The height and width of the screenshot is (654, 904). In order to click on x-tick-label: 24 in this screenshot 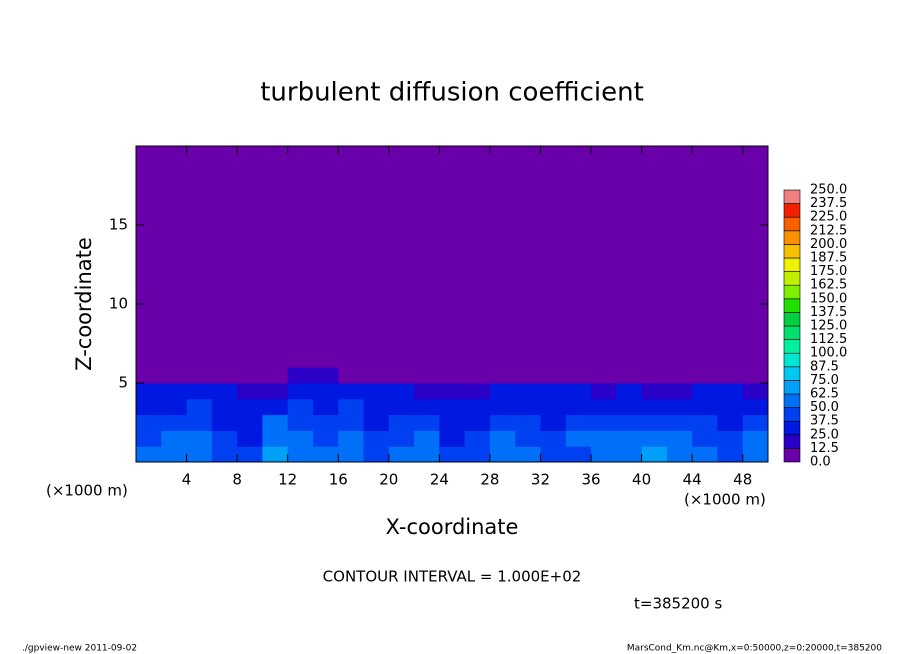, I will do `click(439, 480)`.